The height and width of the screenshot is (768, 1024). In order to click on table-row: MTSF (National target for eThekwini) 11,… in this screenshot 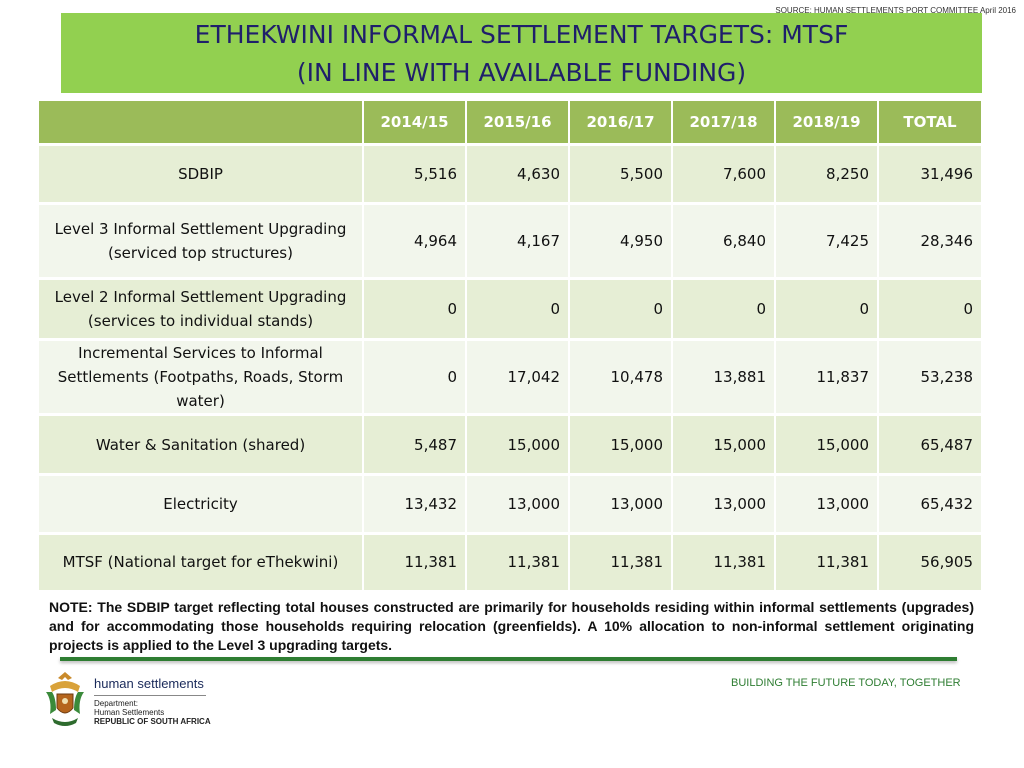, I will do `click(511, 561)`.